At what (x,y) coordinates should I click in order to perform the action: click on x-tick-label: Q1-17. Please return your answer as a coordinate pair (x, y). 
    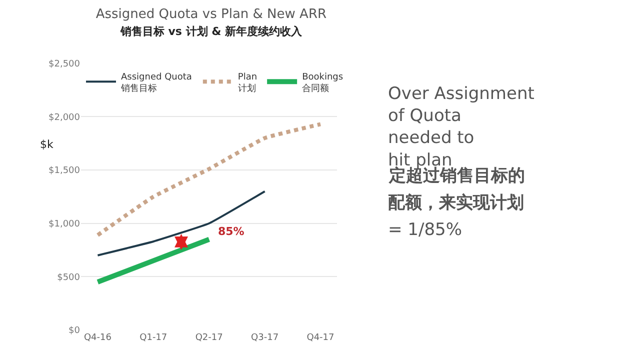
    Looking at the image, I should click on (154, 338).